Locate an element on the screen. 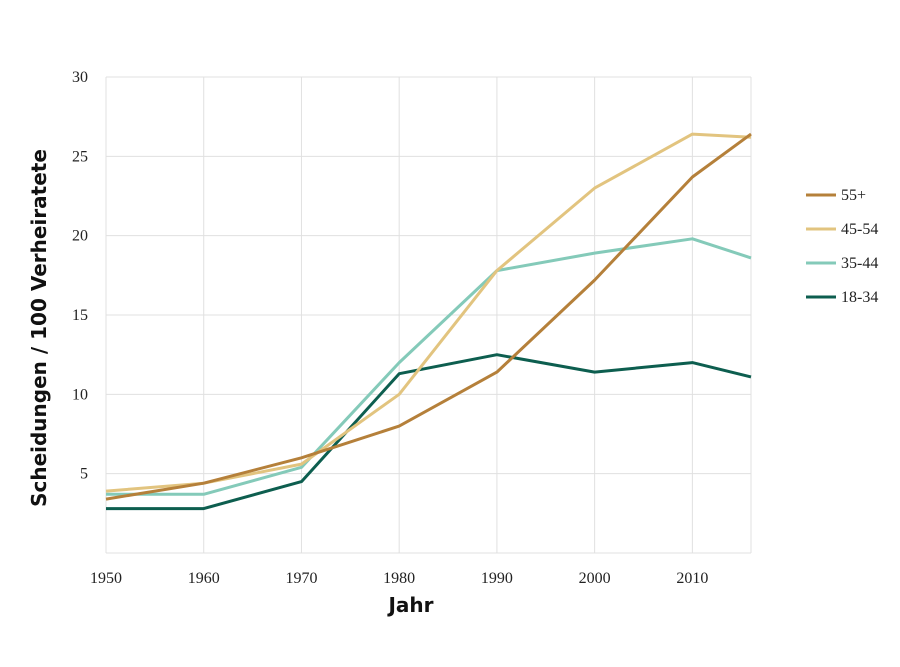 The width and height of the screenshot is (900, 667). x-tick-label: 1980 is located at coordinates (399, 578).